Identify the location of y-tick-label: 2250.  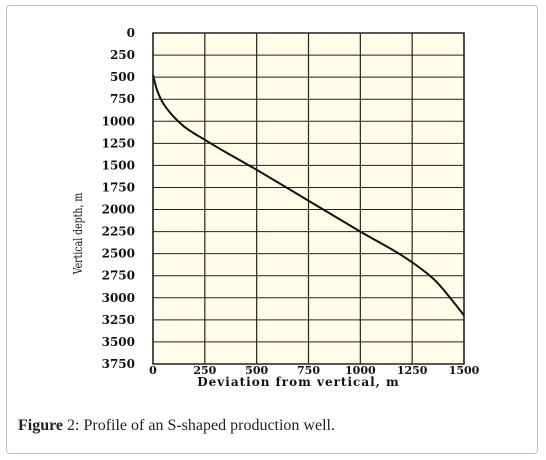
(118, 232).